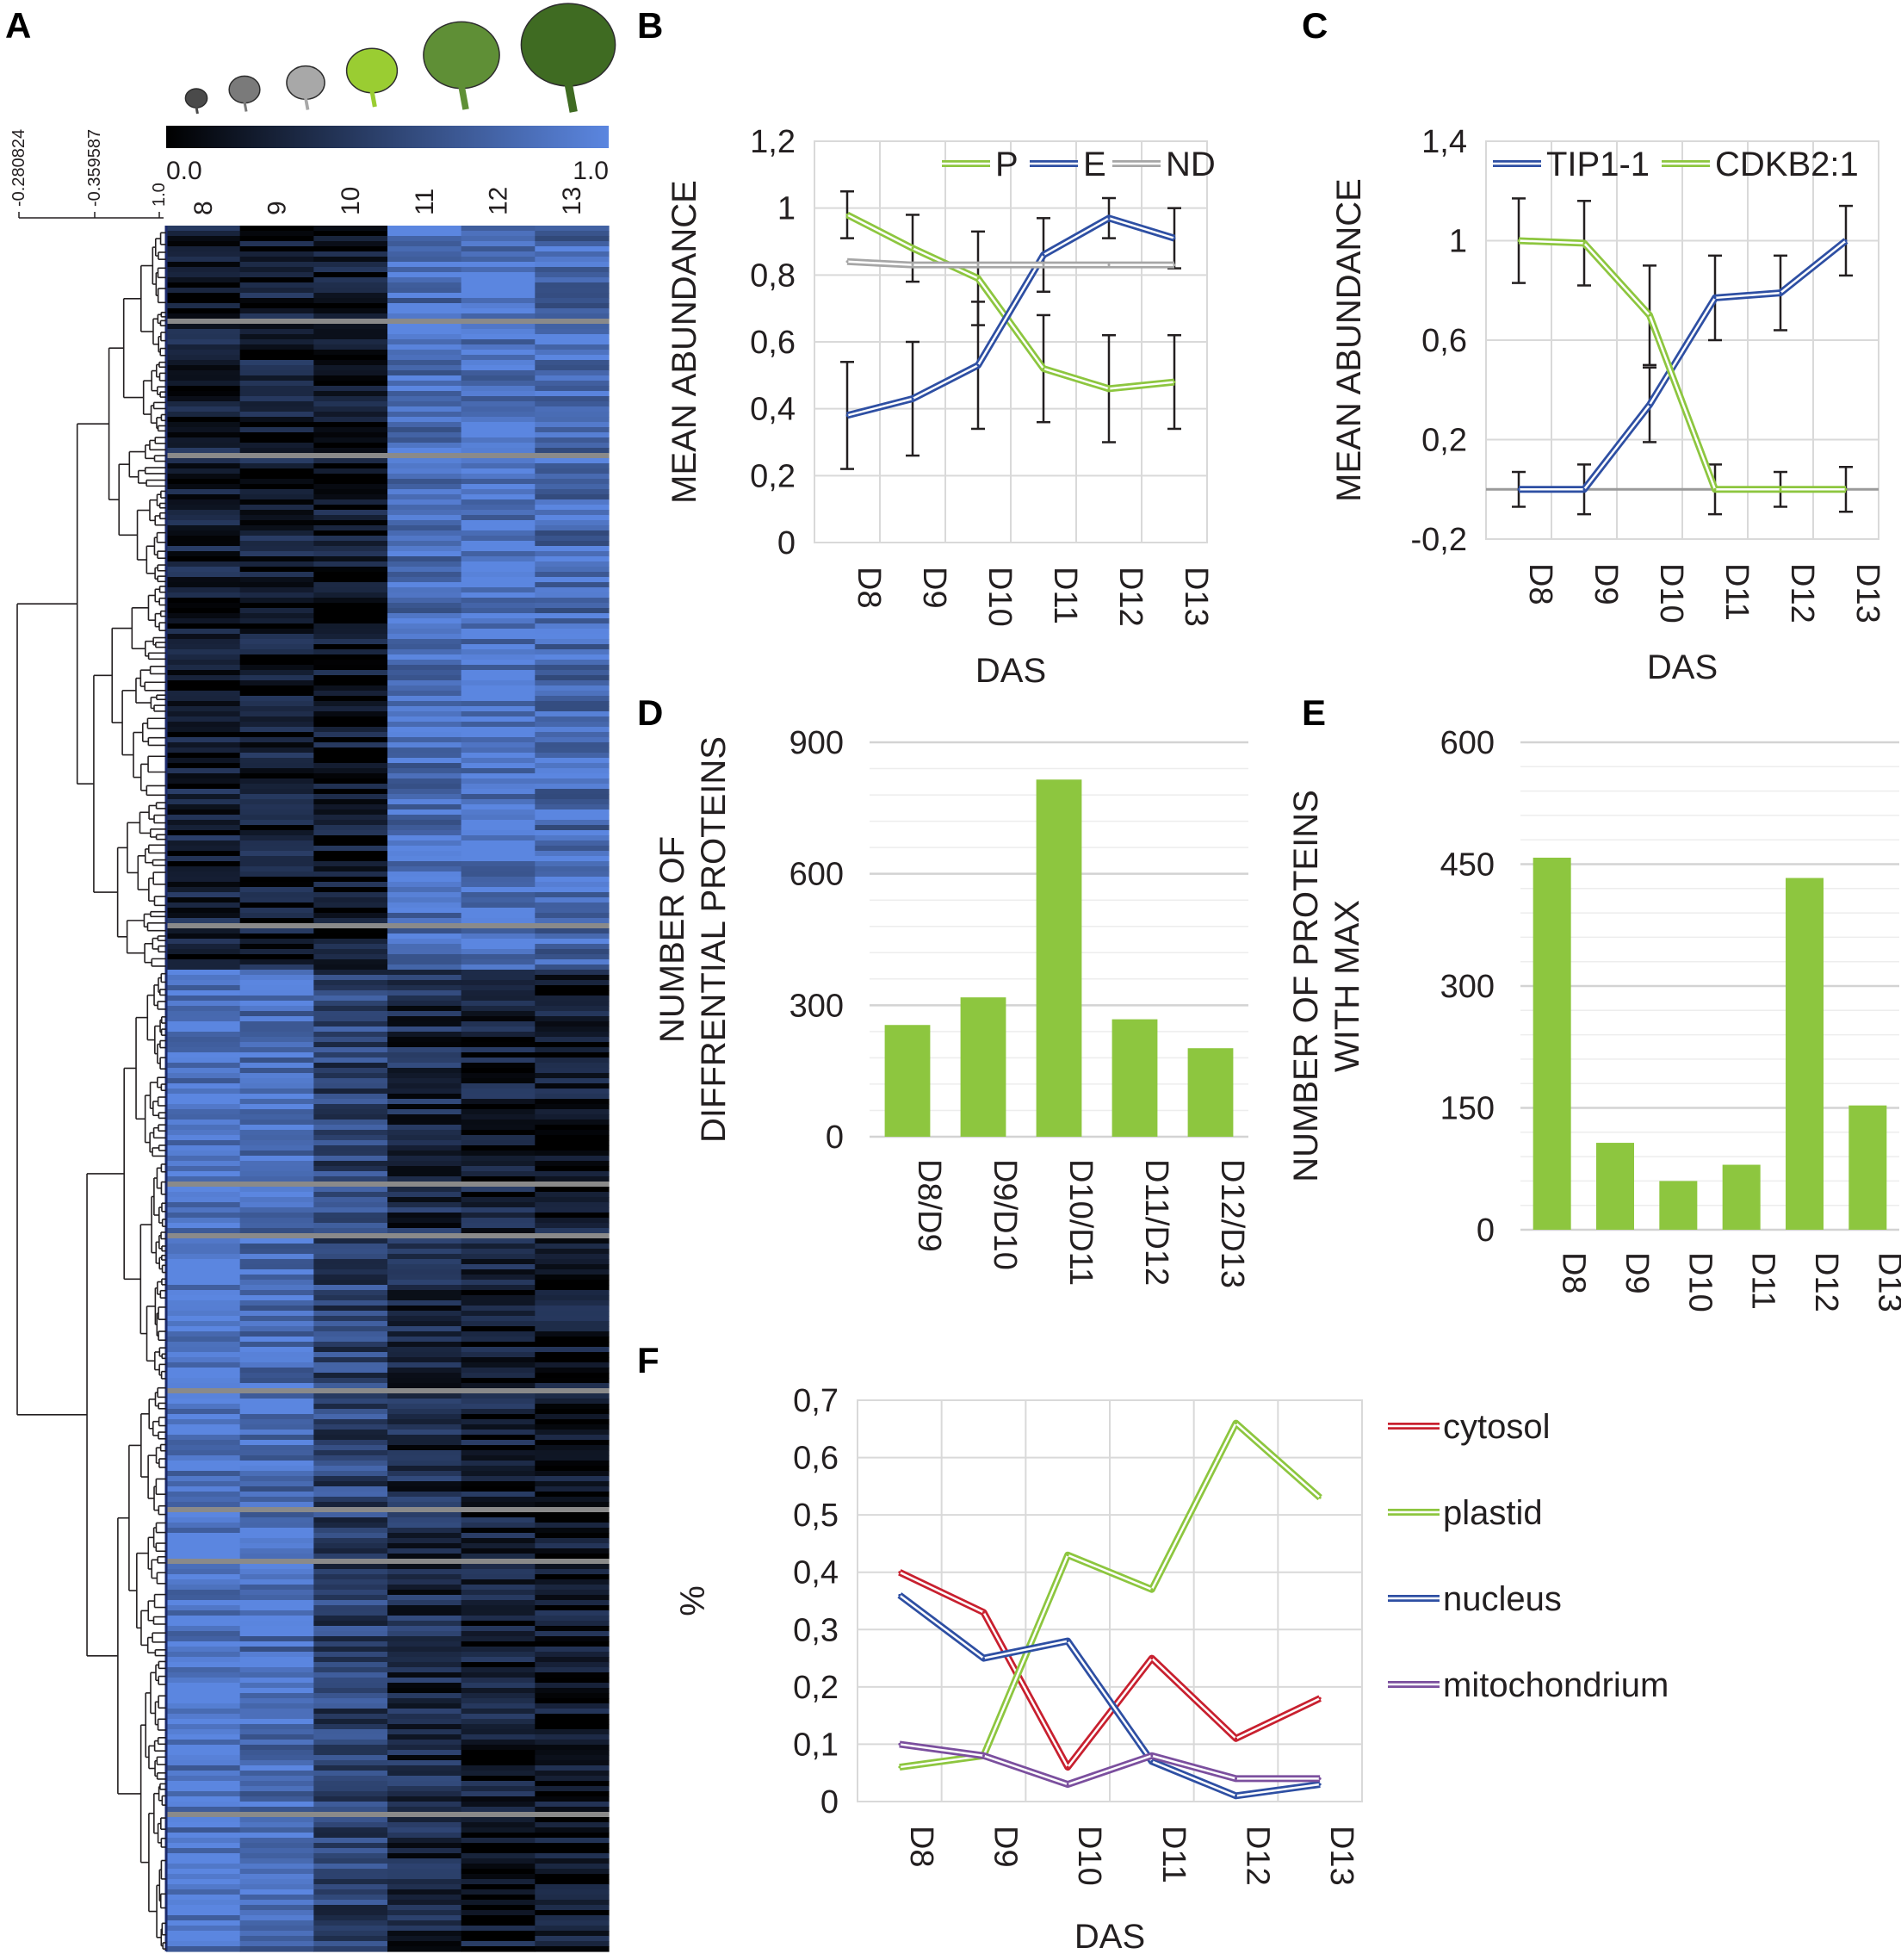 The height and width of the screenshot is (1960, 1901). Describe the element at coordinates (650, 712) in the screenshot. I see `panel-label-d: D` at that location.